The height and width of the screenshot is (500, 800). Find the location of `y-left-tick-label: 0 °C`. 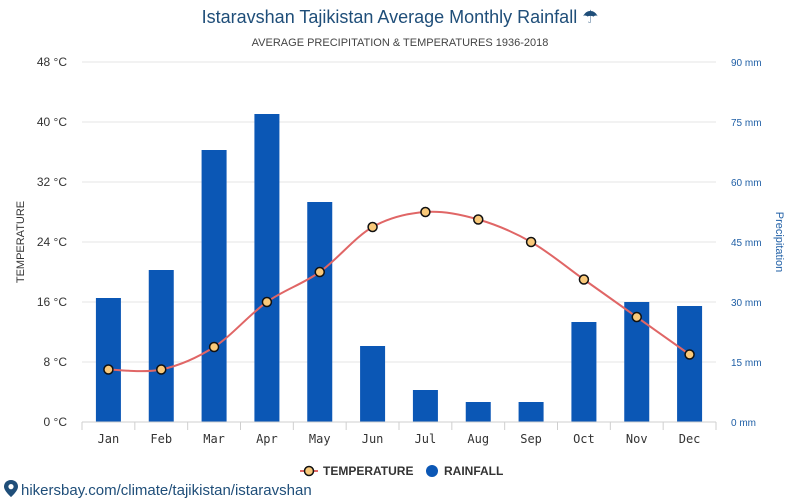

y-left-tick-label: 0 °C is located at coordinates (56, 422).